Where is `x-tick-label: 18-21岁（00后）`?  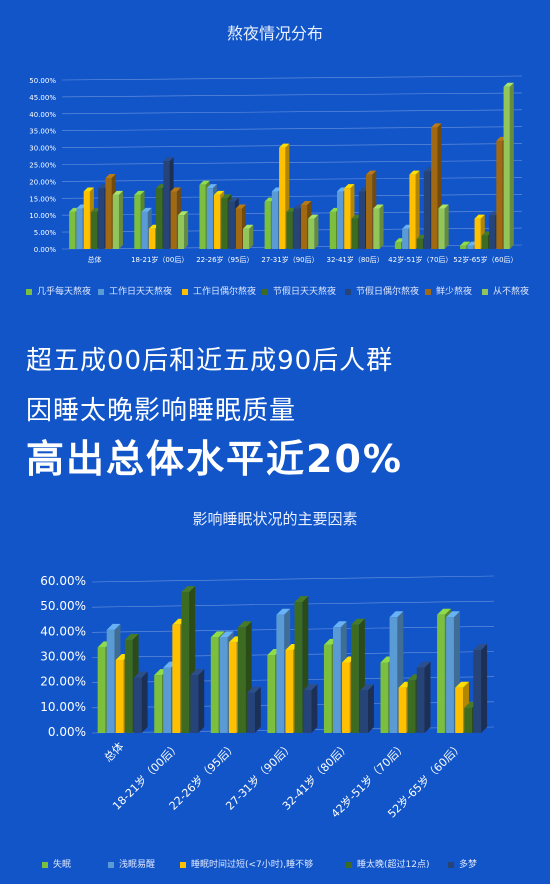
x-tick-label: 18-21岁（00后） is located at coordinates (159, 259).